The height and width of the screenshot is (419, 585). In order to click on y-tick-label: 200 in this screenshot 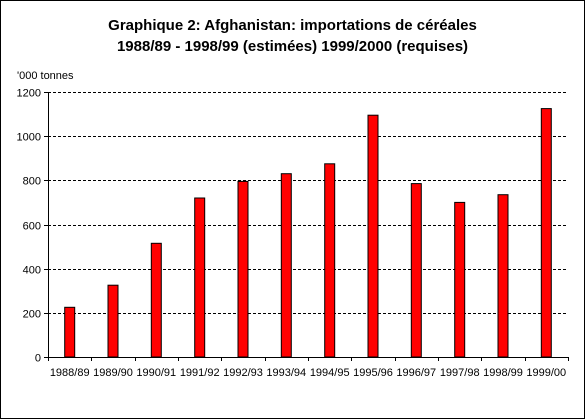, I will do `click(32, 315)`.